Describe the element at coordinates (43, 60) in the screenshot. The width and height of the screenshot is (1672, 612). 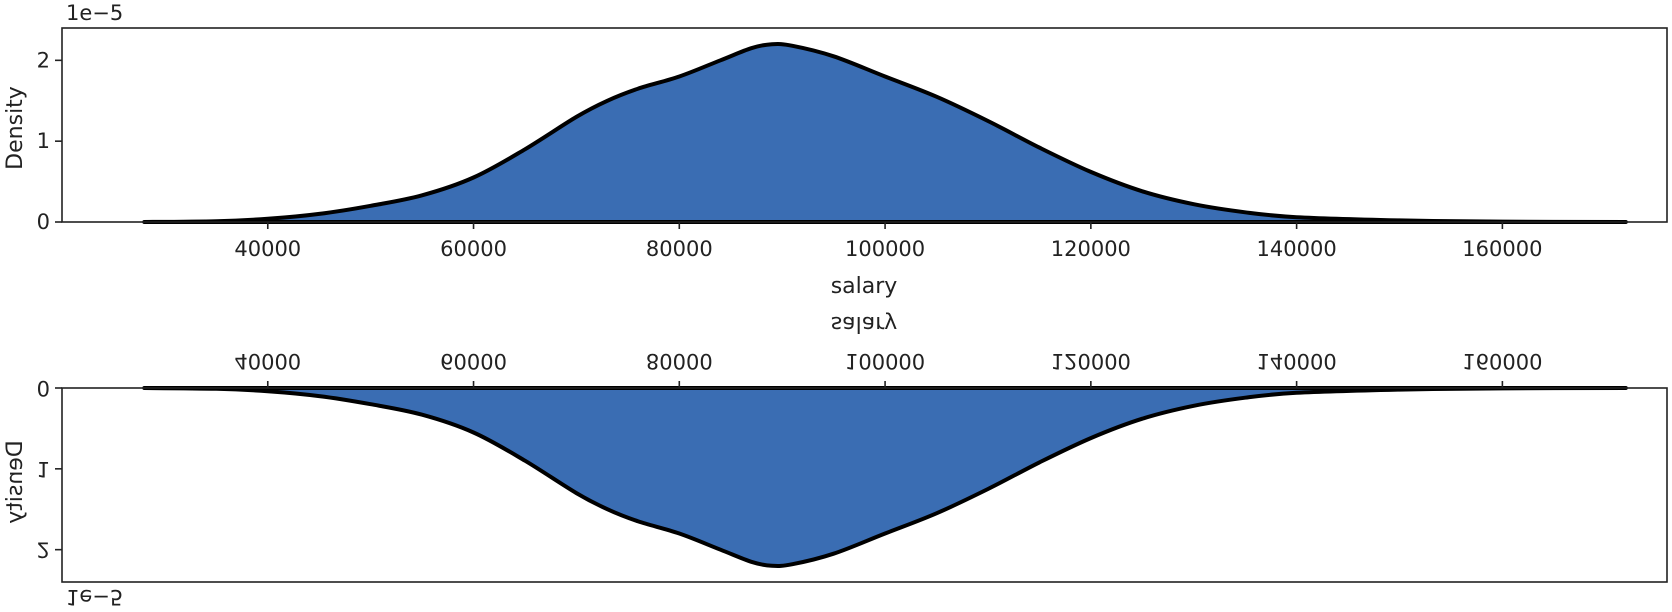
I see `top-y-tick-label: 2` at that location.